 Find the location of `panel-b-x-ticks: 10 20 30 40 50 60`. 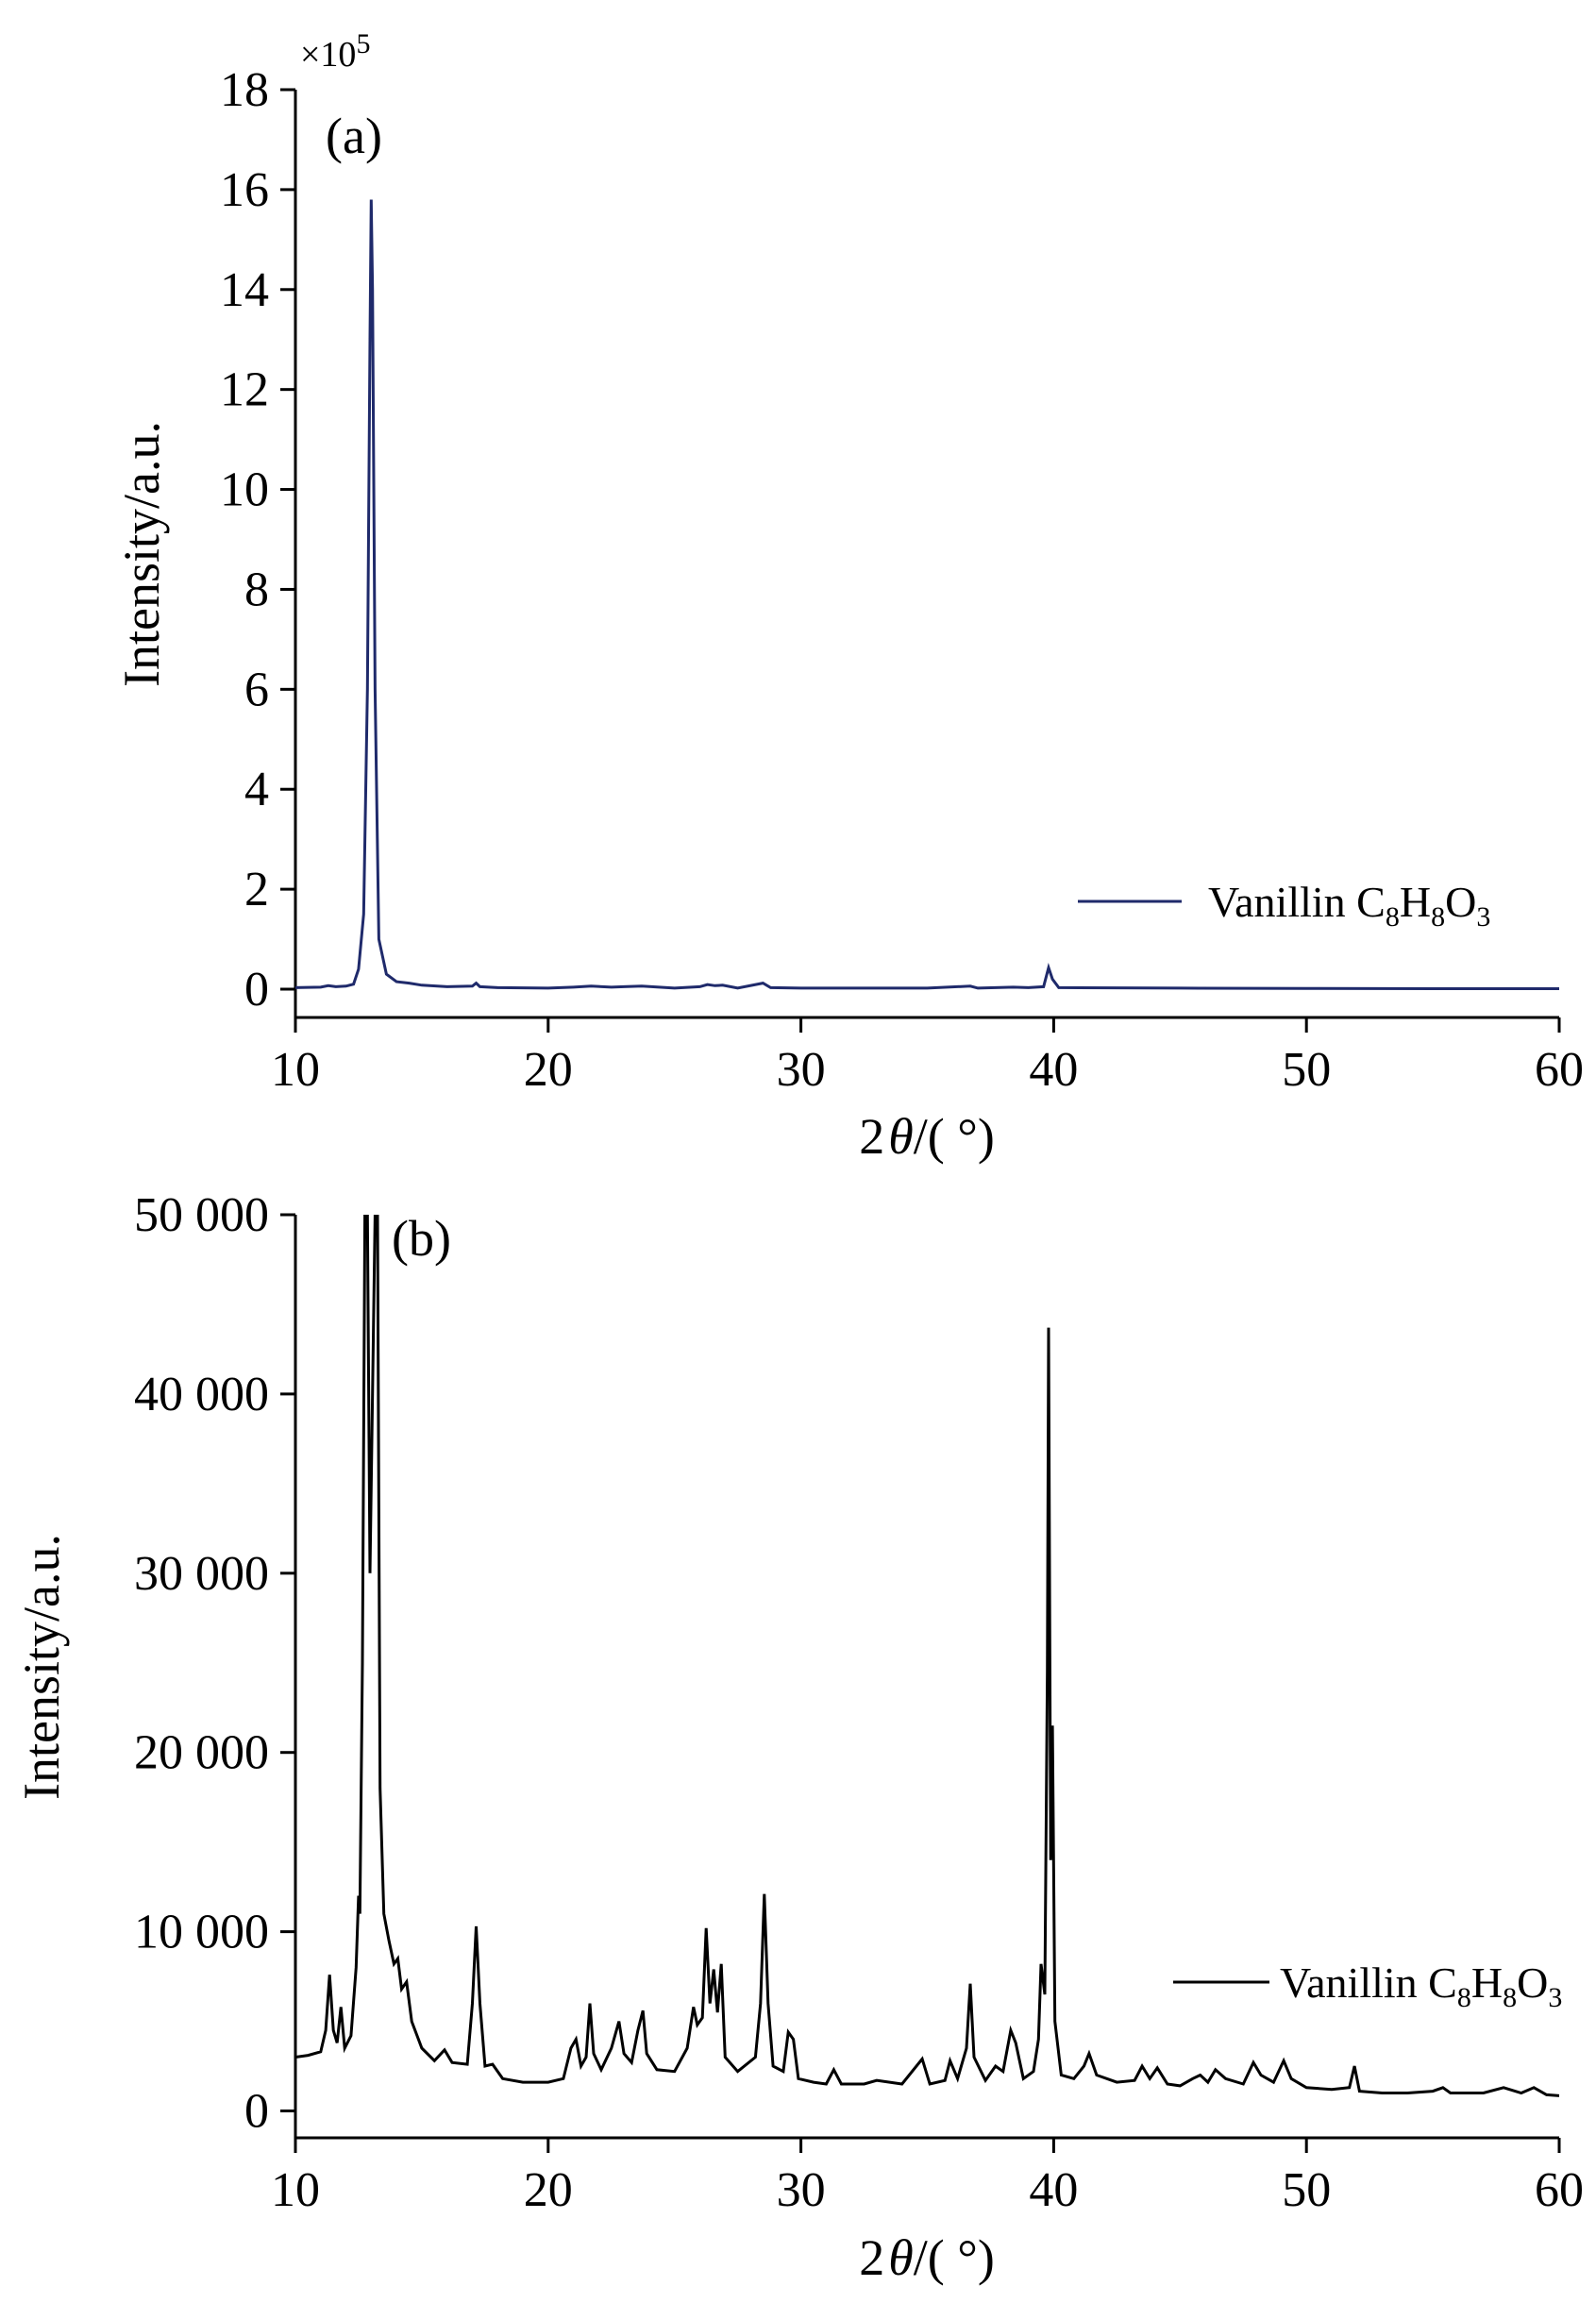

panel-b-x-ticks: 10 20 30 40 50 60 is located at coordinates (927, 2177).